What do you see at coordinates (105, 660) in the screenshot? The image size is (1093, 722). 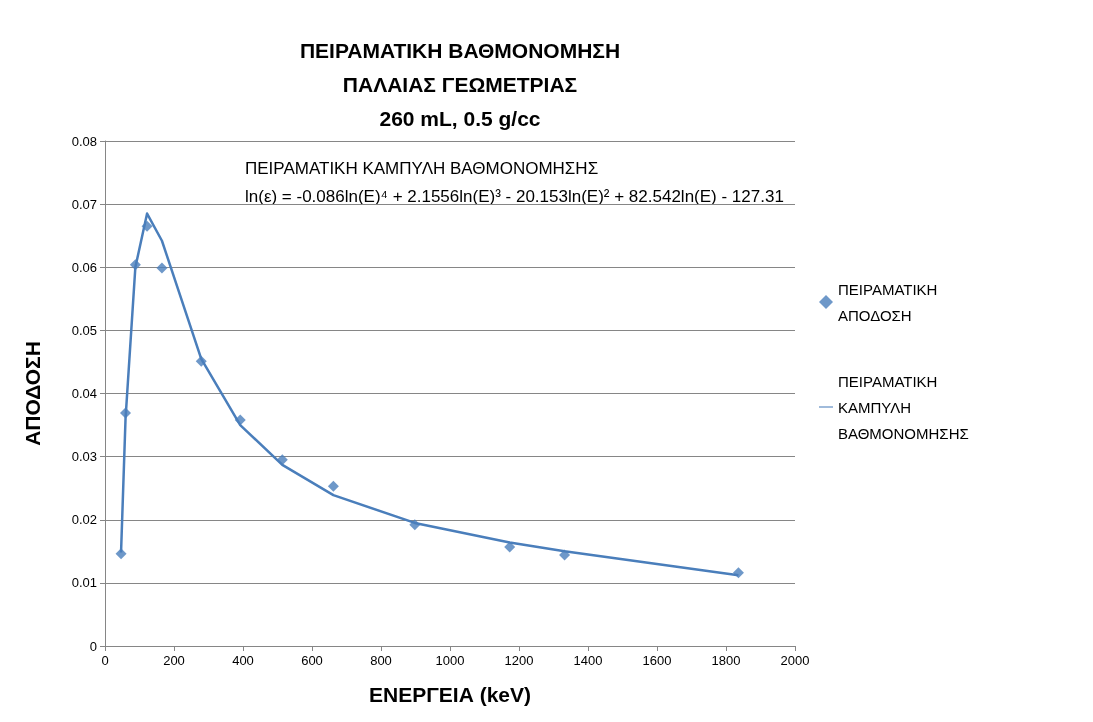 I see `x-tick-label: 0` at bounding box center [105, 660].